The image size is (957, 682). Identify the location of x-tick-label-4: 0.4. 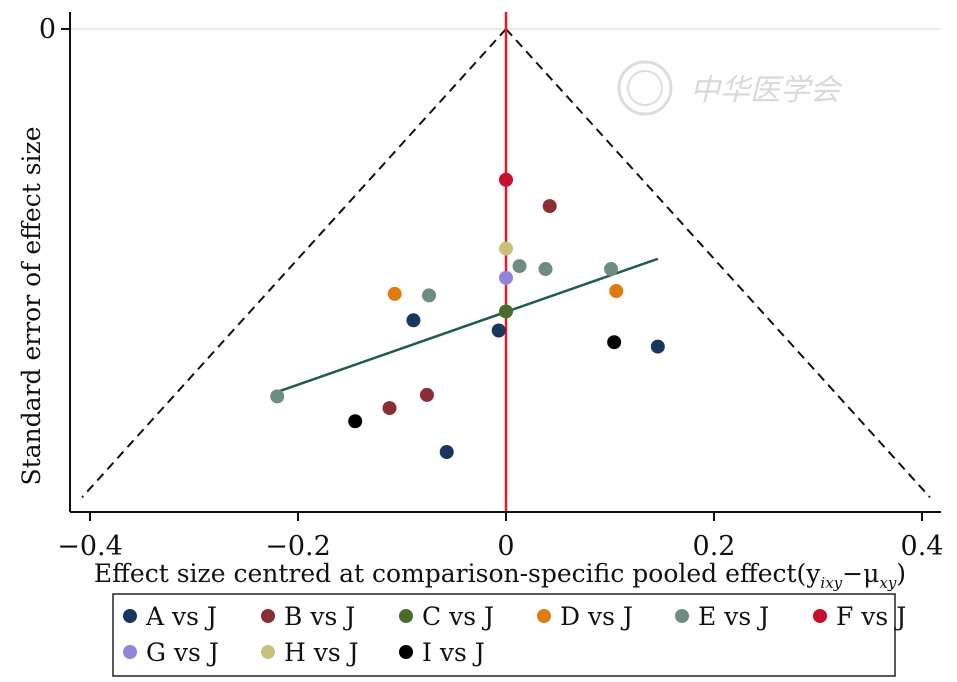
(922, 546).